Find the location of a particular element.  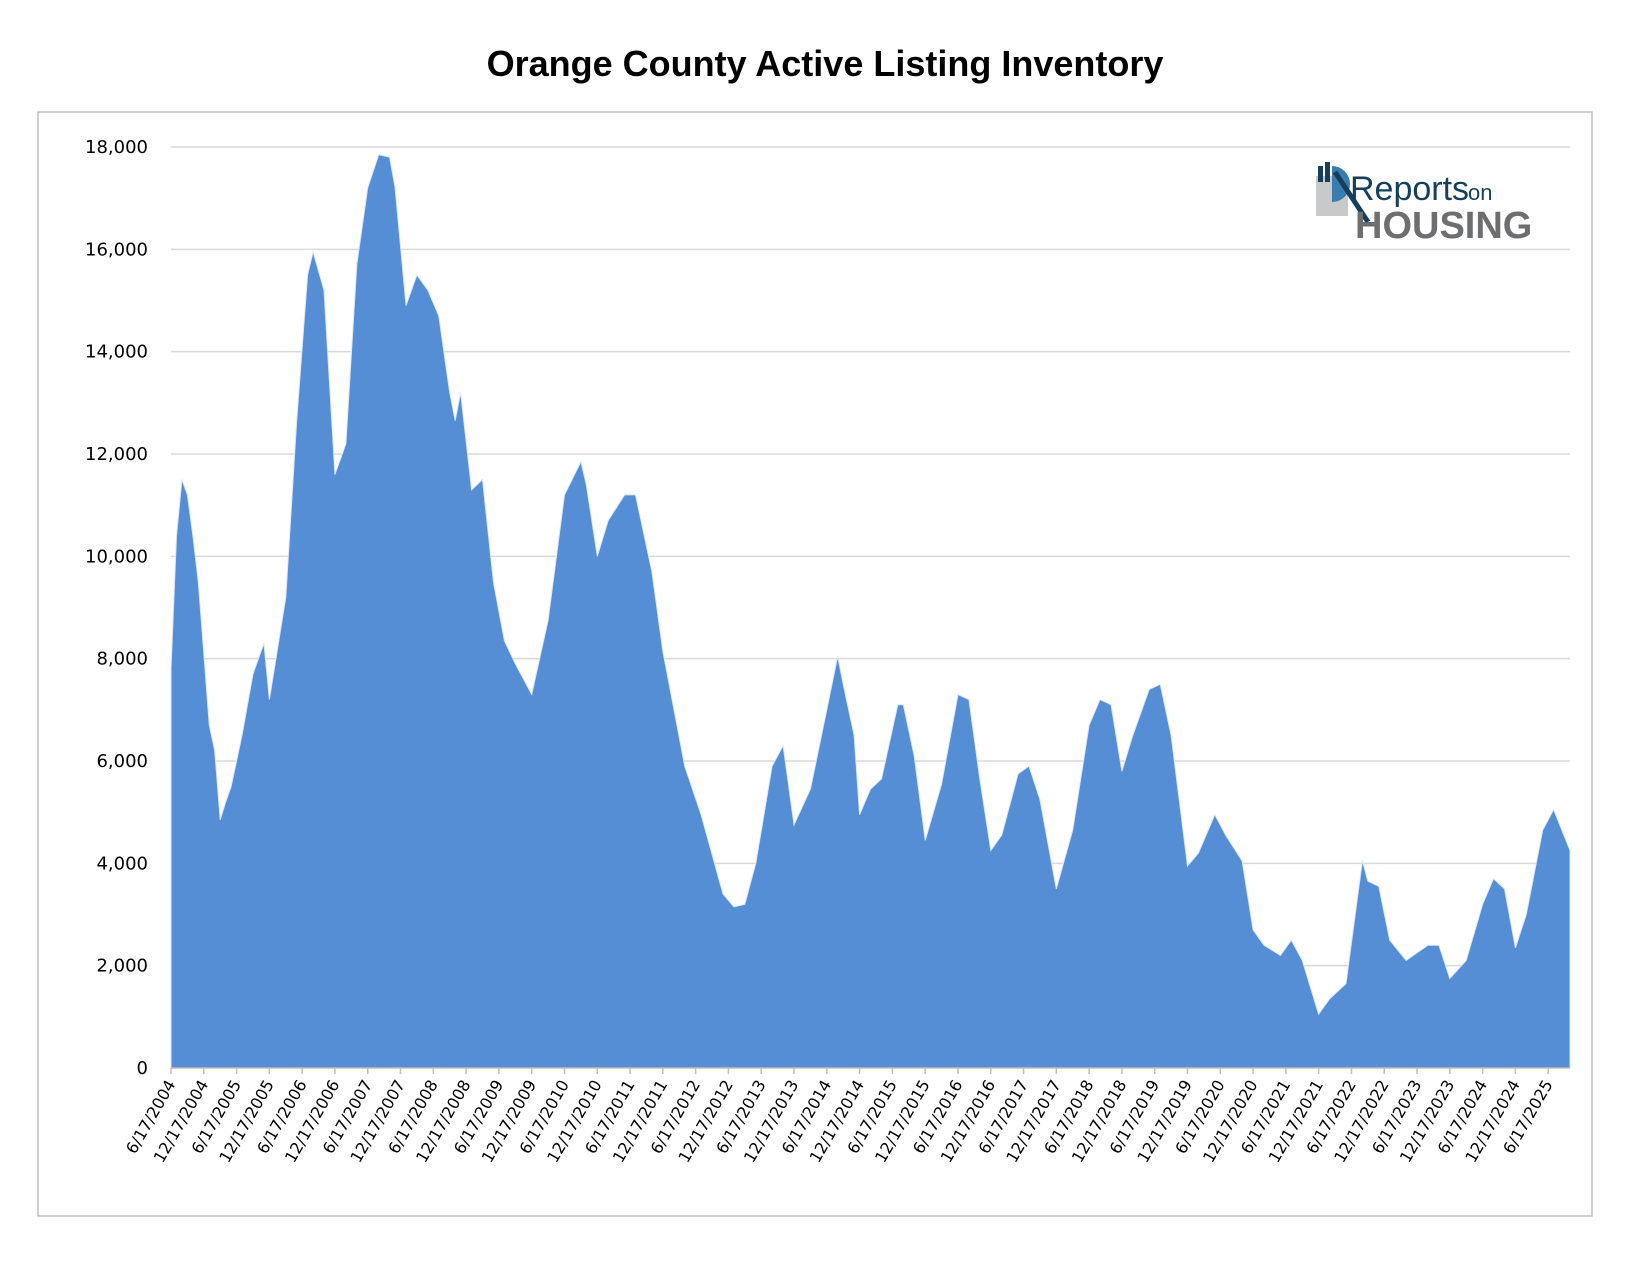

chart-title: Orange County Active Listing Inventory is located at coordinates (825, 63).